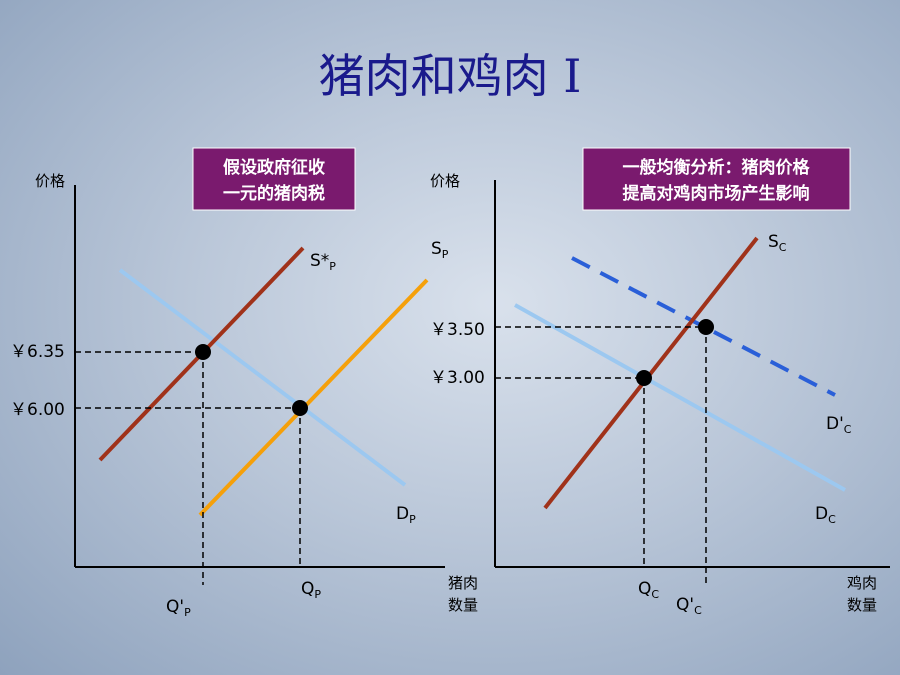 The image size is (900, 675). Describe the element at coordinates (463, 583) in the screenshot. I see `x-axis-label: 猪肉` at that location.